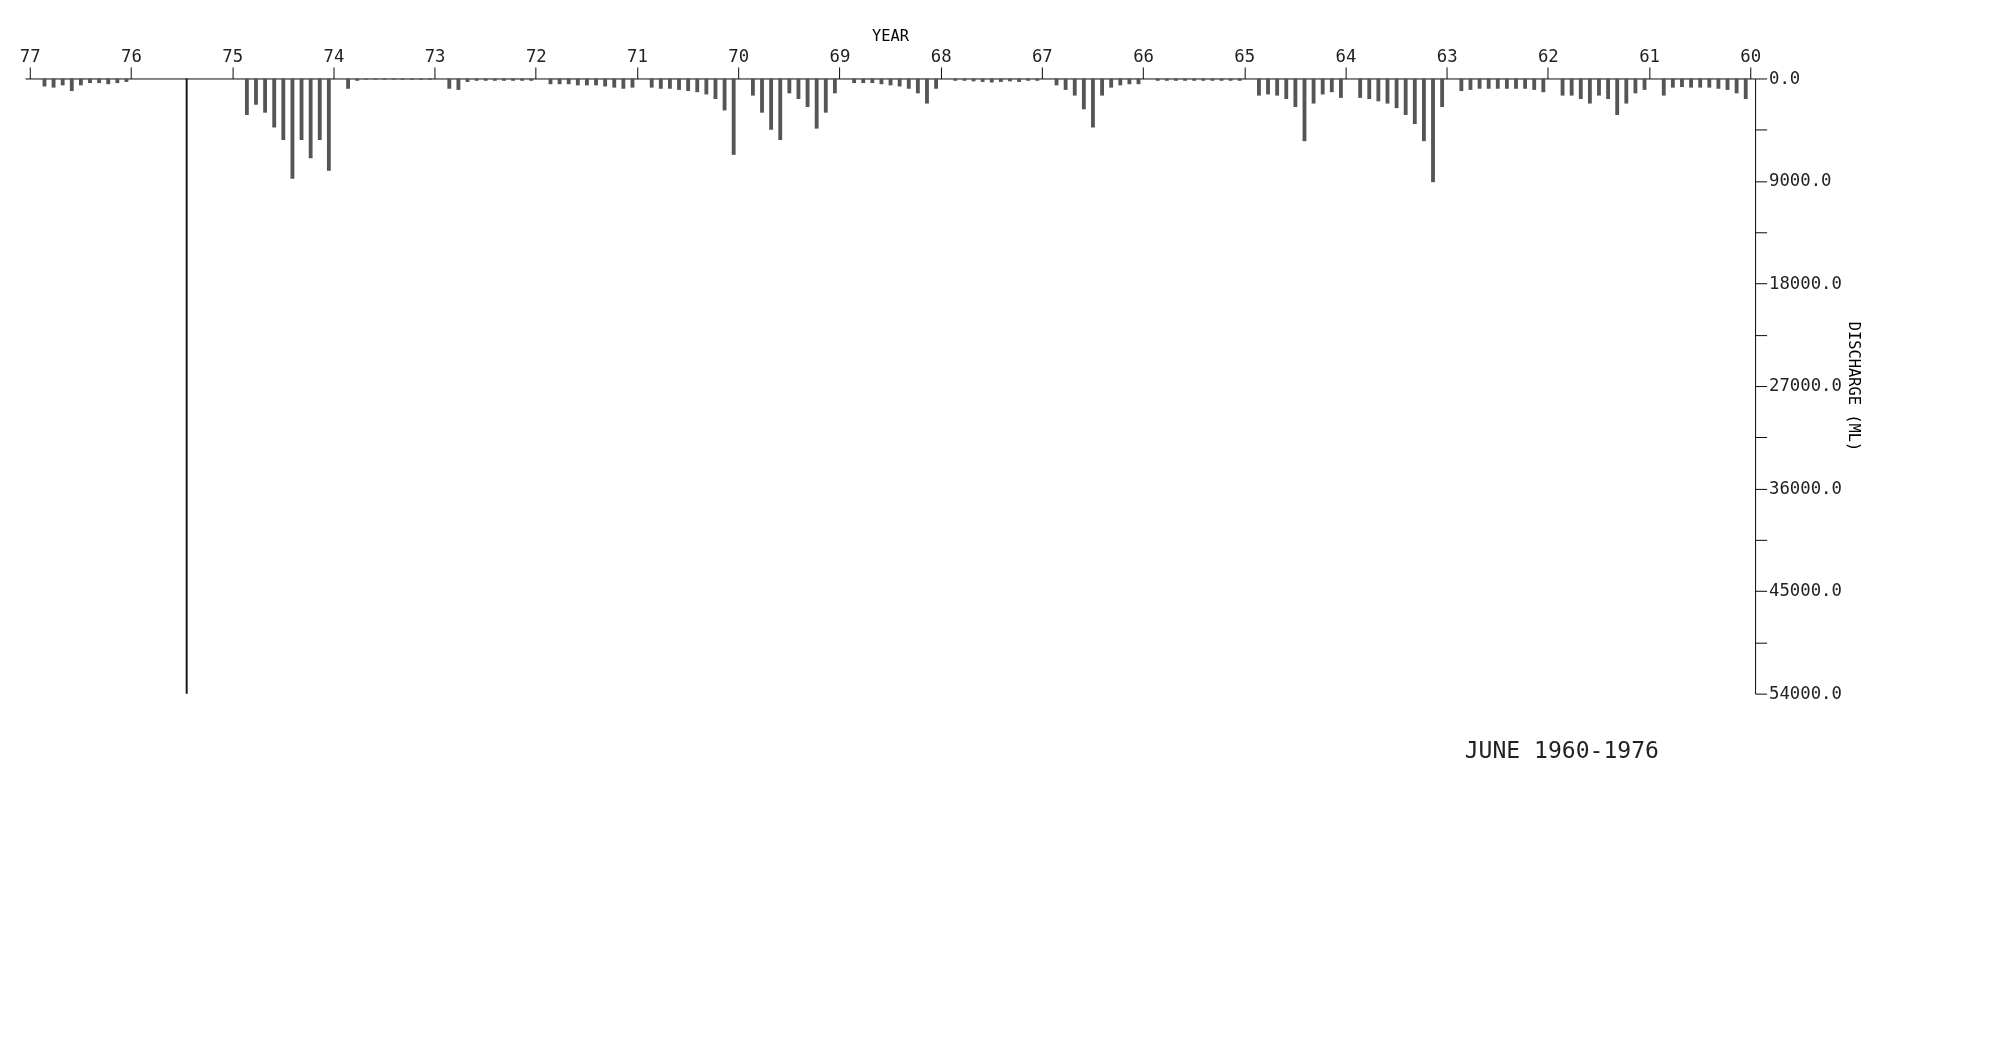  I want to click on text: JUNE 1960-1976, so click(1561, 750).